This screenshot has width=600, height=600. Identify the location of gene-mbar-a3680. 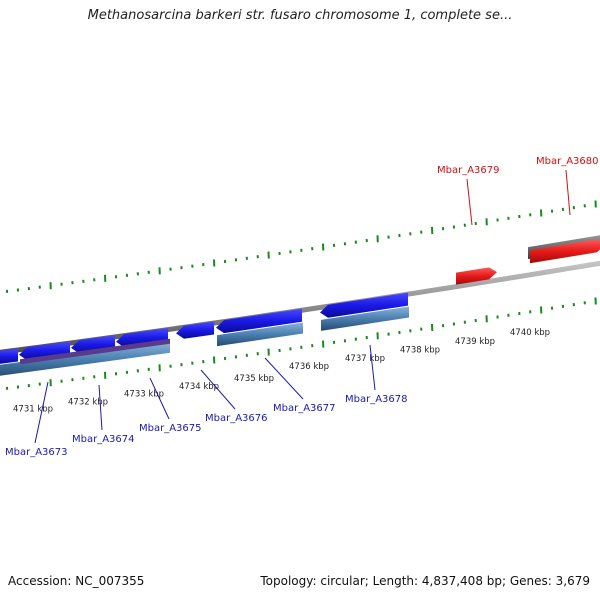
(565, 251).